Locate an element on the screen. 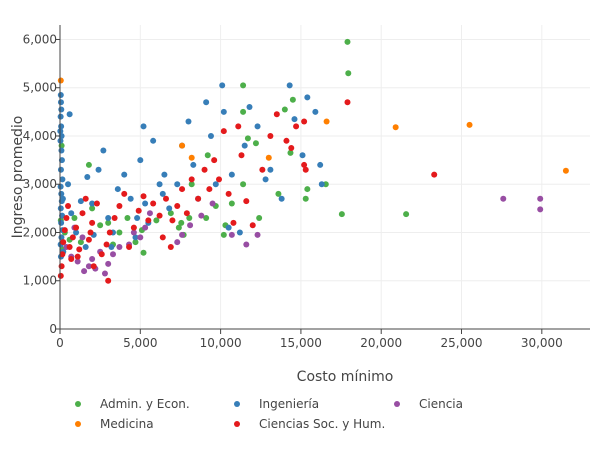  y-tick-label: 5,000 is located at coordinates (40, 88).